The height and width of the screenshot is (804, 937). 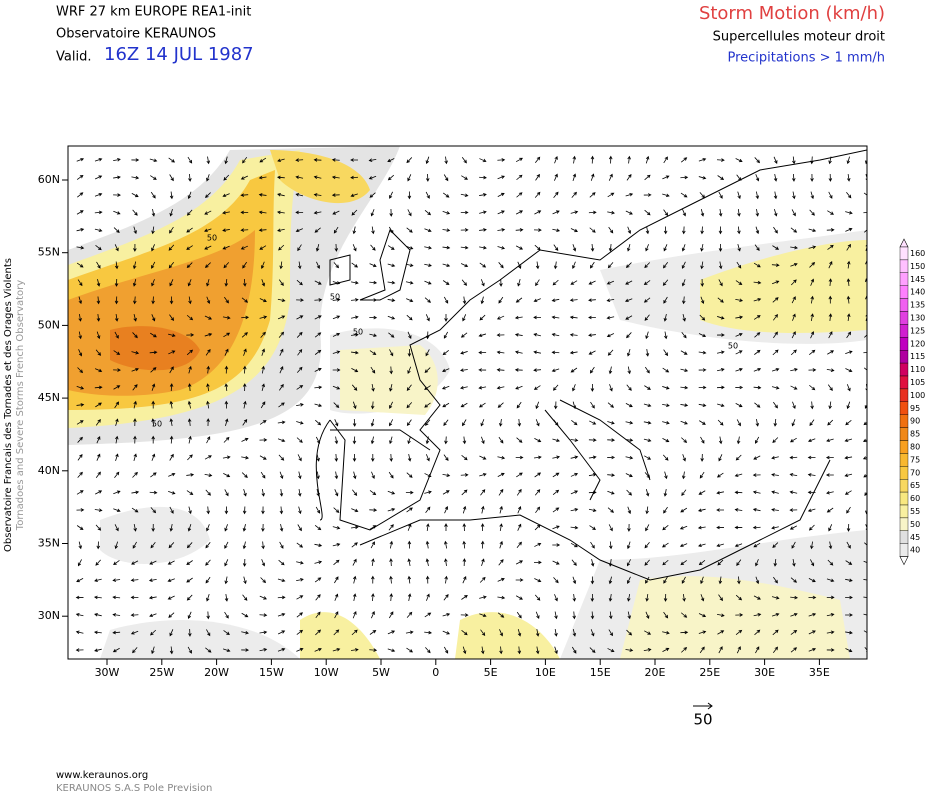 I want to click on lat-label: 55N, so click(x=49, y=252).